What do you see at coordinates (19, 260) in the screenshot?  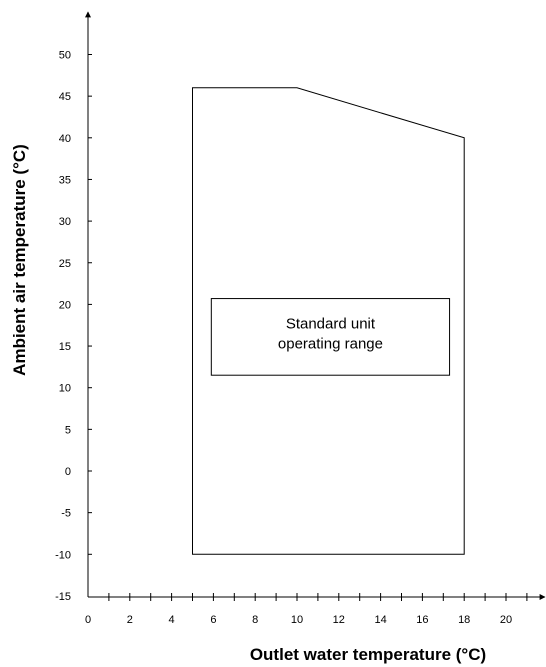 I see `y-axis-title: Ambient air temperature (°C)` at bounding box center [19, 260].